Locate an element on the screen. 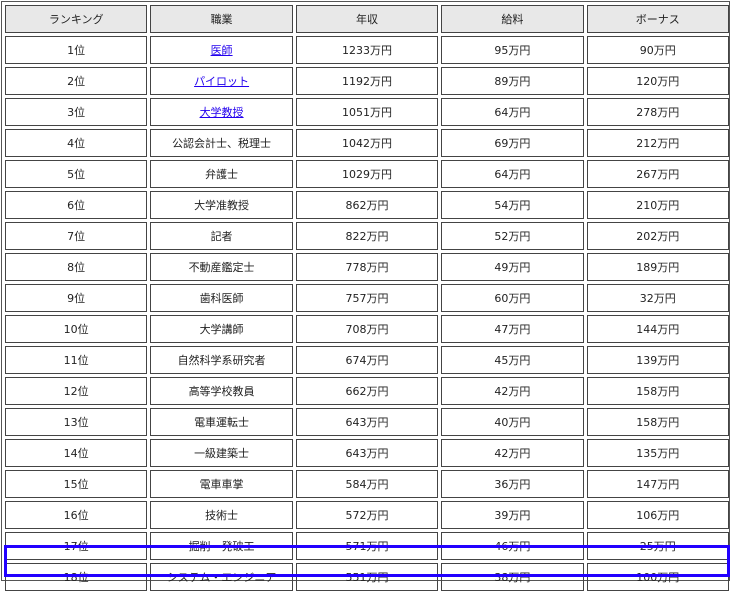 The height and width of the screenshot is (594, 733). bonus-cell: 189万円 is located at coordinates (657, 267).